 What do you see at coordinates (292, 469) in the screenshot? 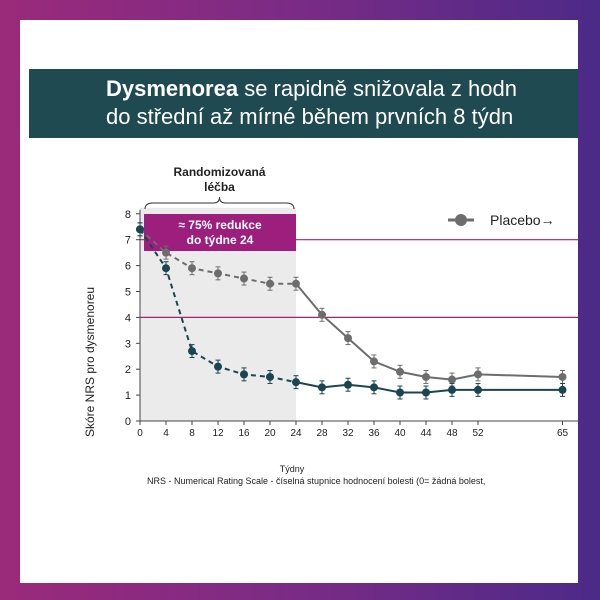
I see `x-axis-label: Týdny` at bounding box center [292, 469].